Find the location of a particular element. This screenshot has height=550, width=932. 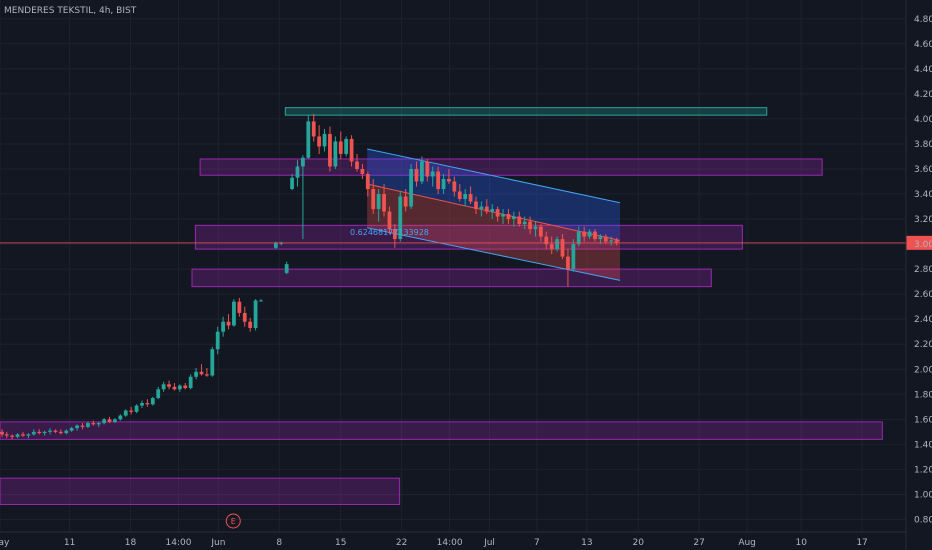

x-tick-label: 17 is located at coordinates (861, 543).